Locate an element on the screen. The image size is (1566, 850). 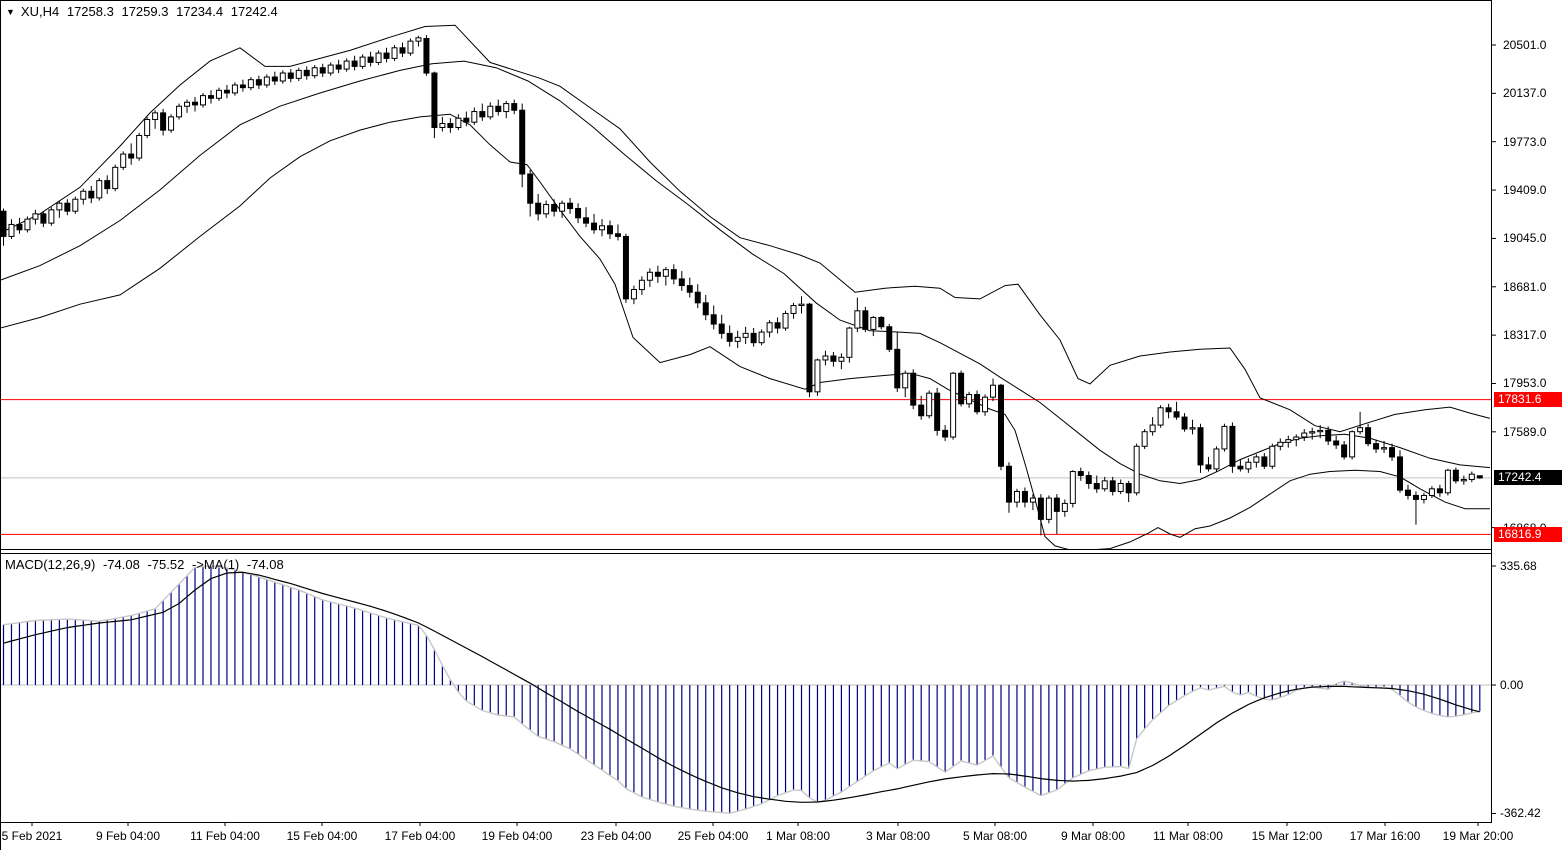
time-axis-label: 5 Feb 2021 is located at coordinates (32, 836).